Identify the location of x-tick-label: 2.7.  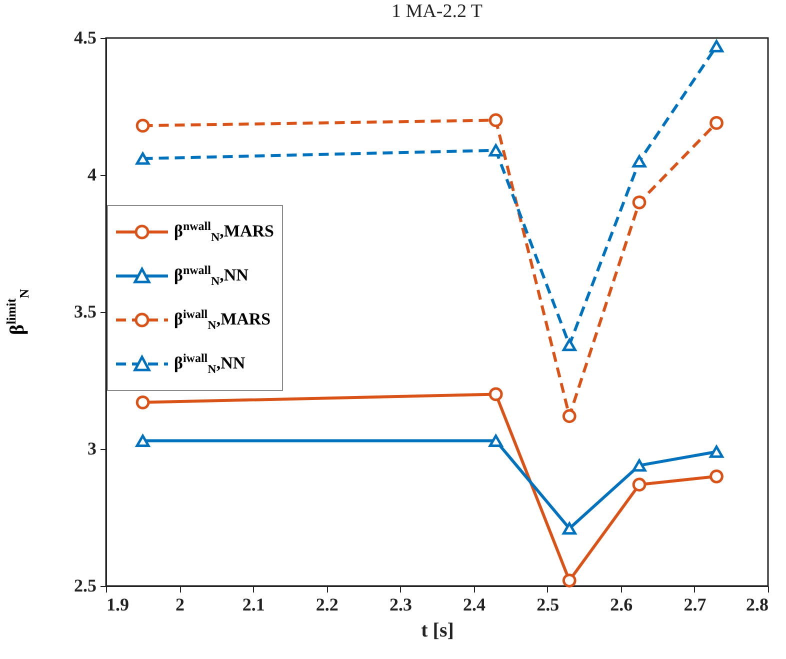
(695, 604).